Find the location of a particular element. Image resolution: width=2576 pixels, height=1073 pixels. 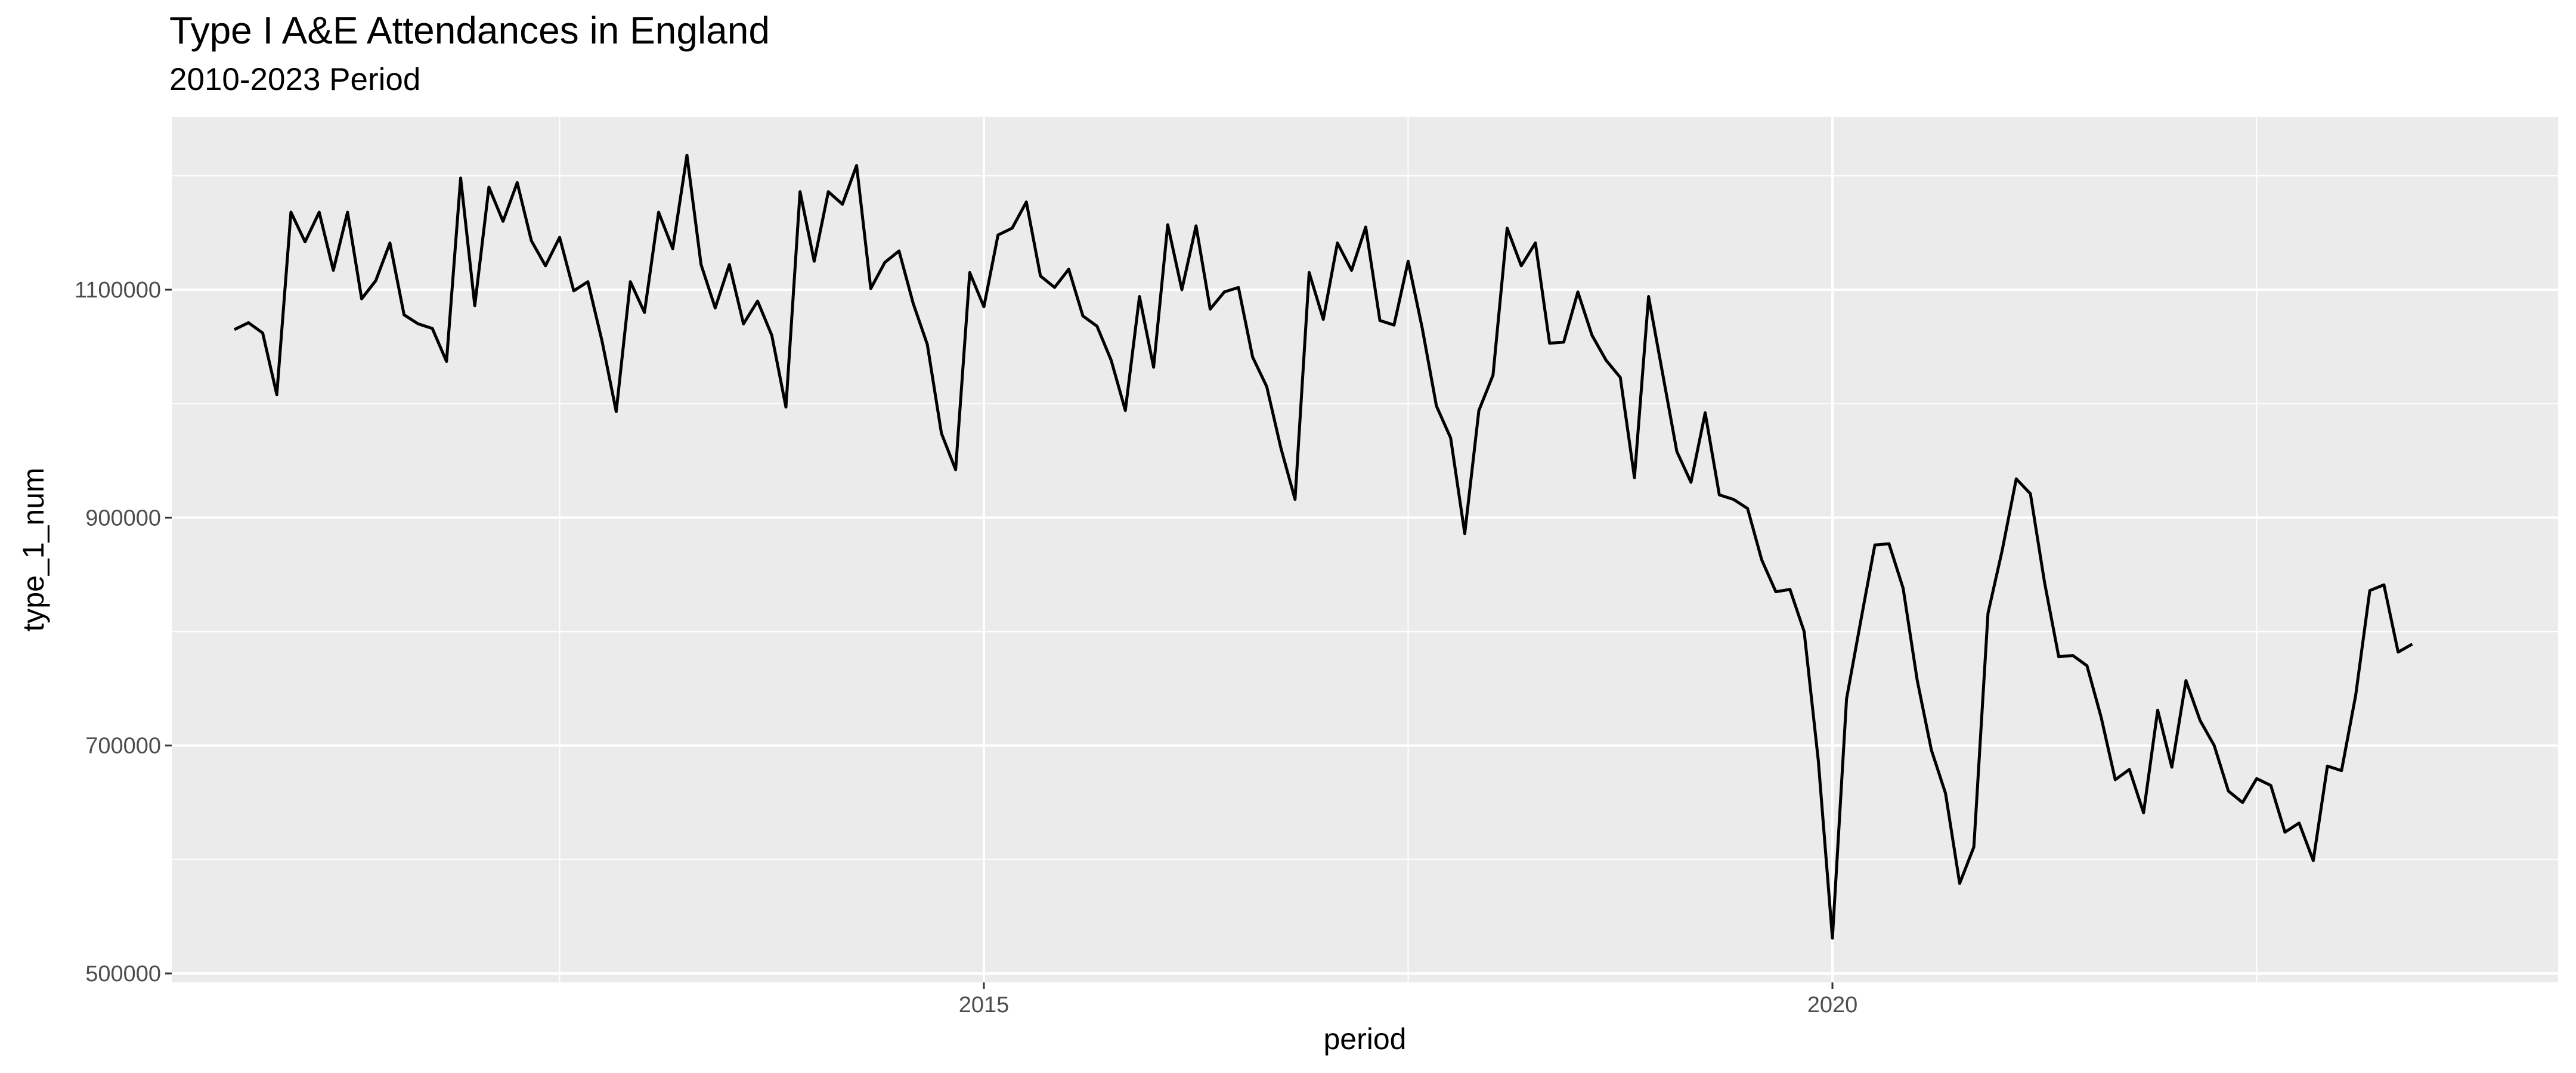

y-tick-label: 700000 is located at coordinates (123, 746).